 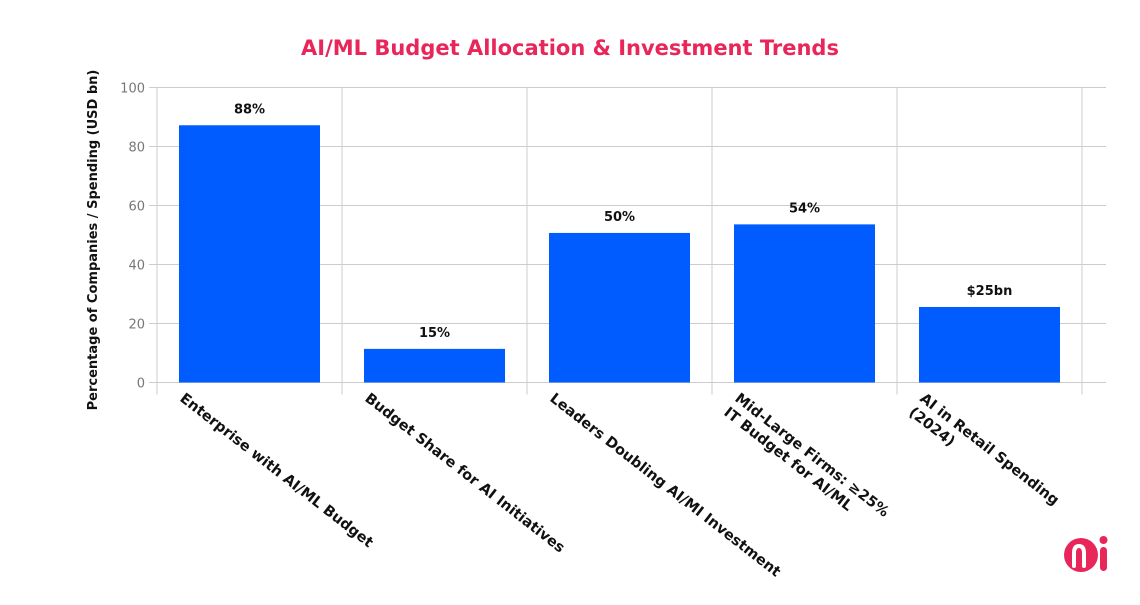 I want to click on x-tick-label: IT Budget for AI/ML, so click(x=788, y=460).